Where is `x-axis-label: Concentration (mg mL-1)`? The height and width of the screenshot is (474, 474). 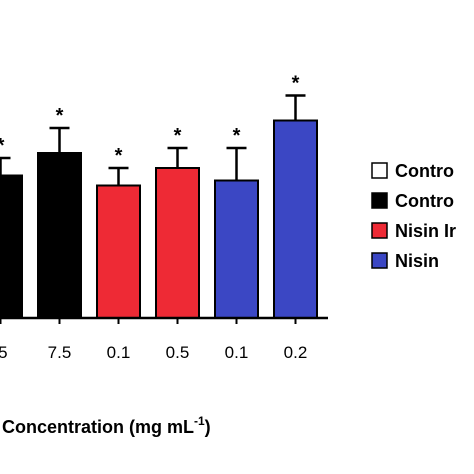 x-axis-label: Concentration (mg mL-1) is located at coordinates (106, 425).